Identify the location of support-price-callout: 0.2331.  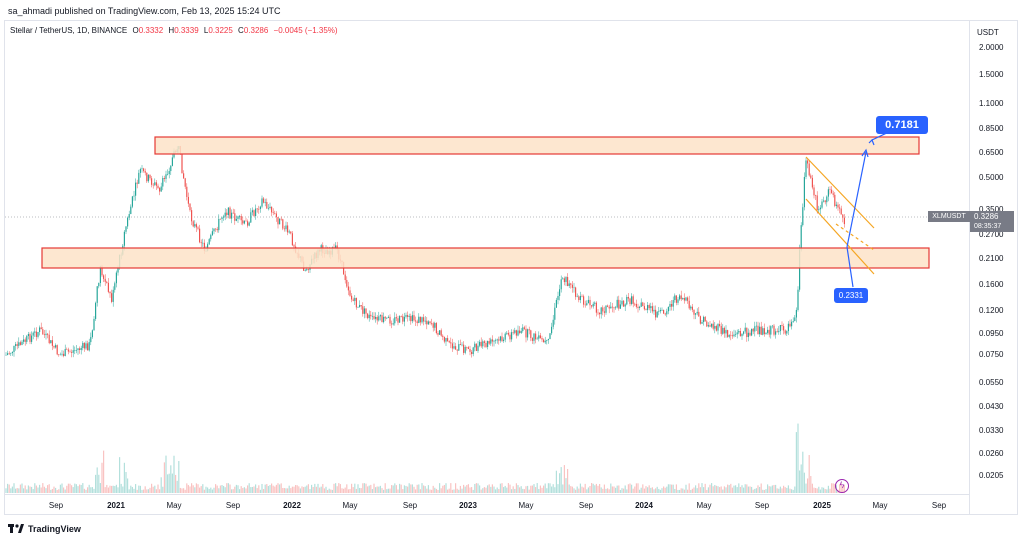
(851, 295).